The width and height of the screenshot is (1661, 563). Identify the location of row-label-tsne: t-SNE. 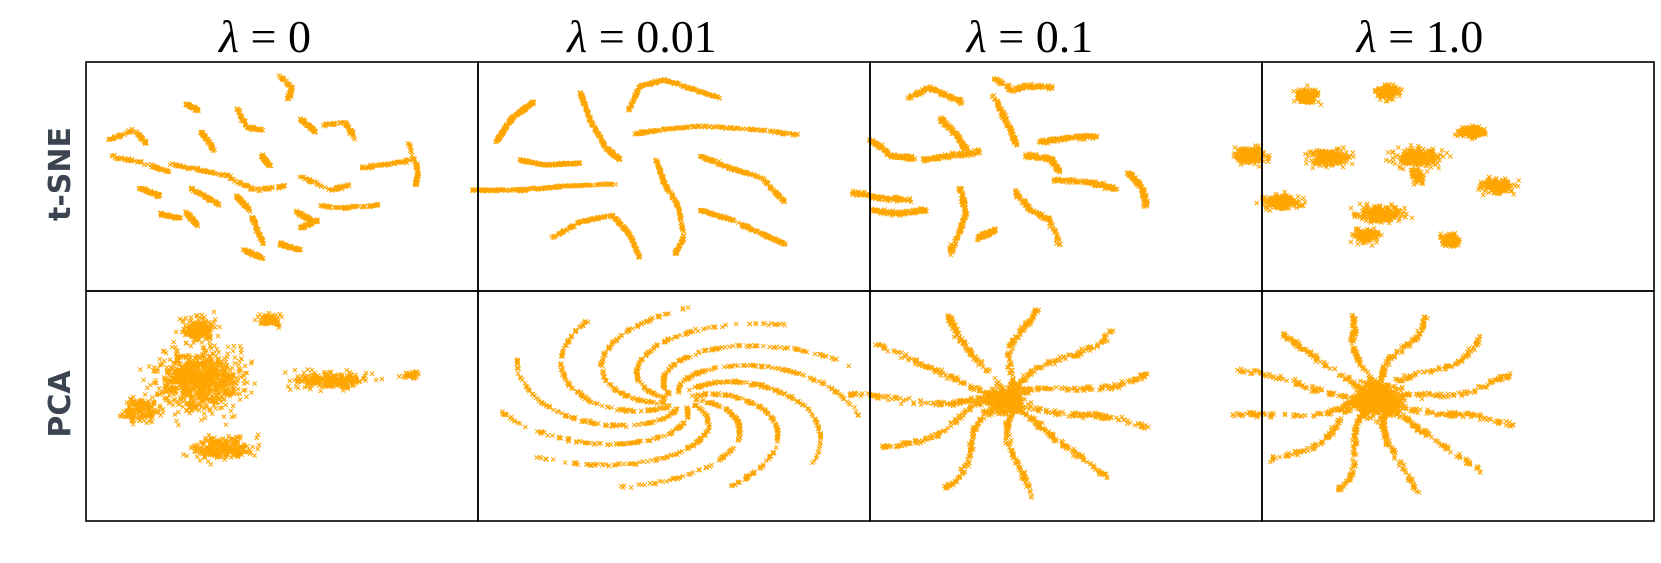
(60, 174).